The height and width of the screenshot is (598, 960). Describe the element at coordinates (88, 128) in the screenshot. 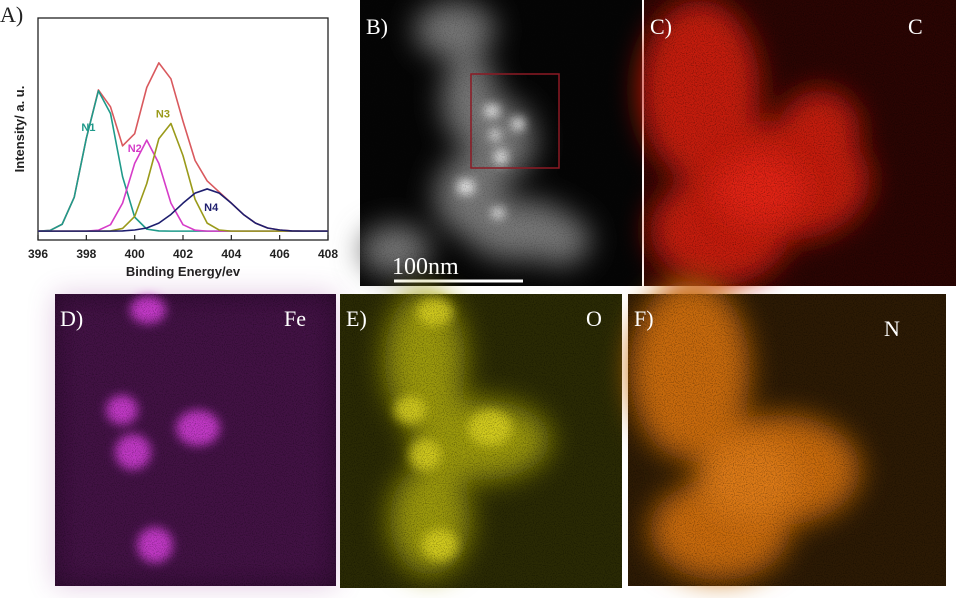

I see `peak-label: N1` at that location.